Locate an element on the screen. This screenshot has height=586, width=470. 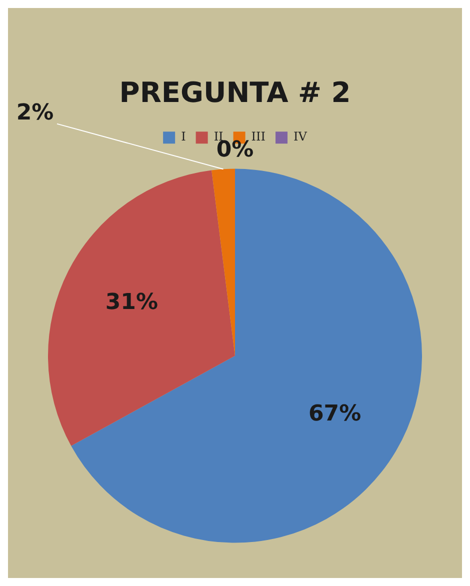
chart-title: PREGUNTA # 2 is located at coordinates (235, 93).